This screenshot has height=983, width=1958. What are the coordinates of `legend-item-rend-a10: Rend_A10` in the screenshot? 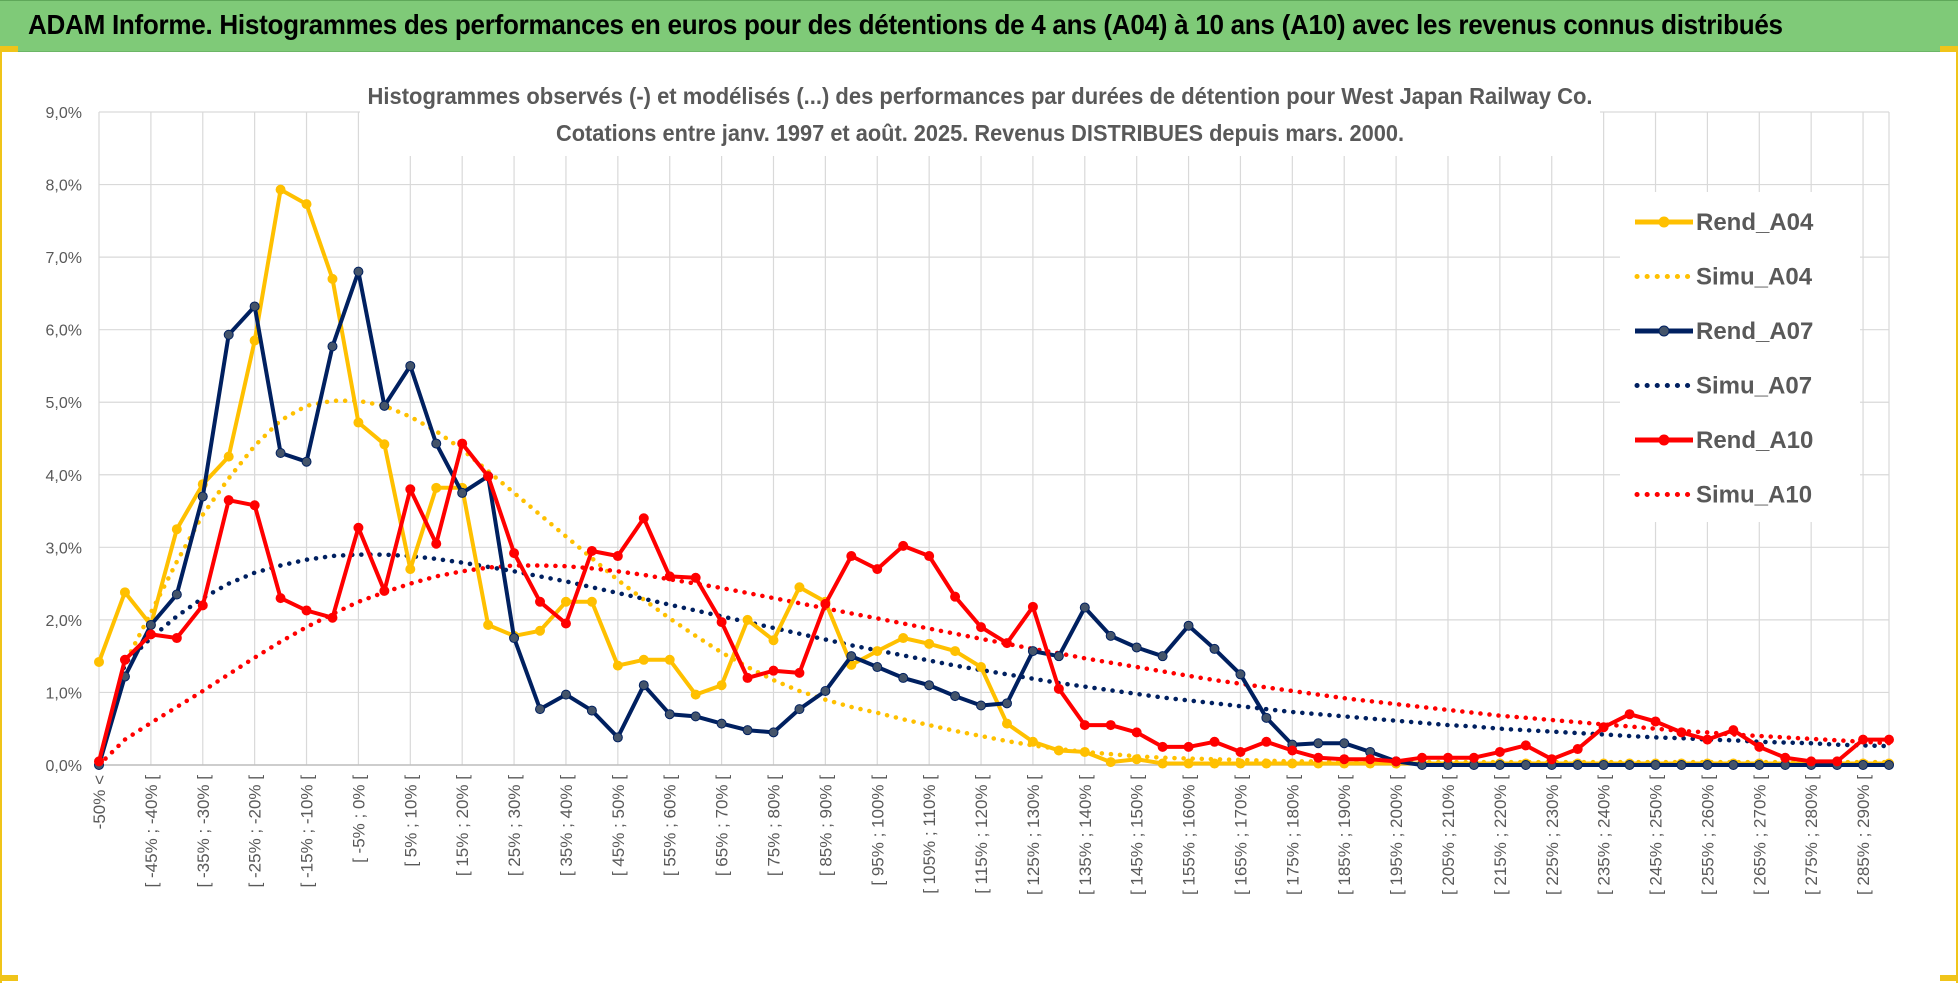 It's located at (1724, 440).